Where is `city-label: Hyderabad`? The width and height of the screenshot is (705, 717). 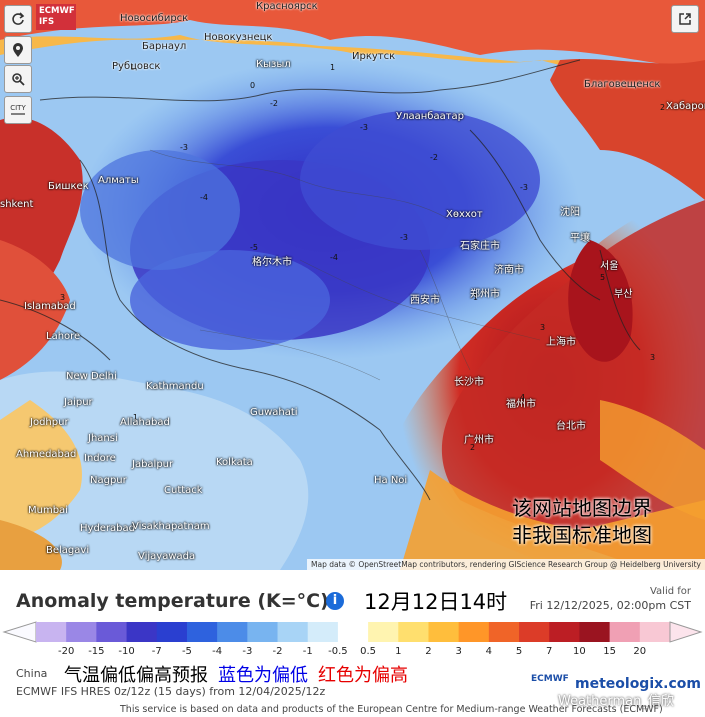 city-label: Hyderabad is located at coordinates (107, 528).